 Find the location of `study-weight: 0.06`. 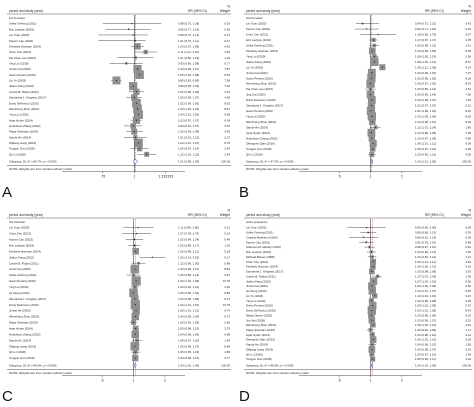

study-weight: 0.06 is located at coordinates (468, 228).